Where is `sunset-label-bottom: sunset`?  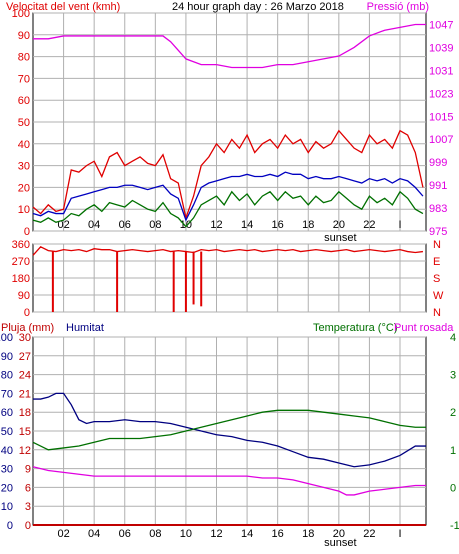 sunset-label-bottom: sunset is located at coordinates (340, 543).